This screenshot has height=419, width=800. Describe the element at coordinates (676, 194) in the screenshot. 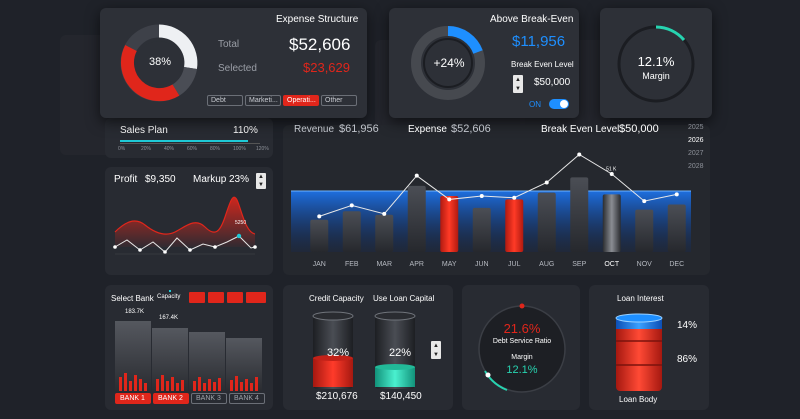

I see `revenue-point-dec` at that location.